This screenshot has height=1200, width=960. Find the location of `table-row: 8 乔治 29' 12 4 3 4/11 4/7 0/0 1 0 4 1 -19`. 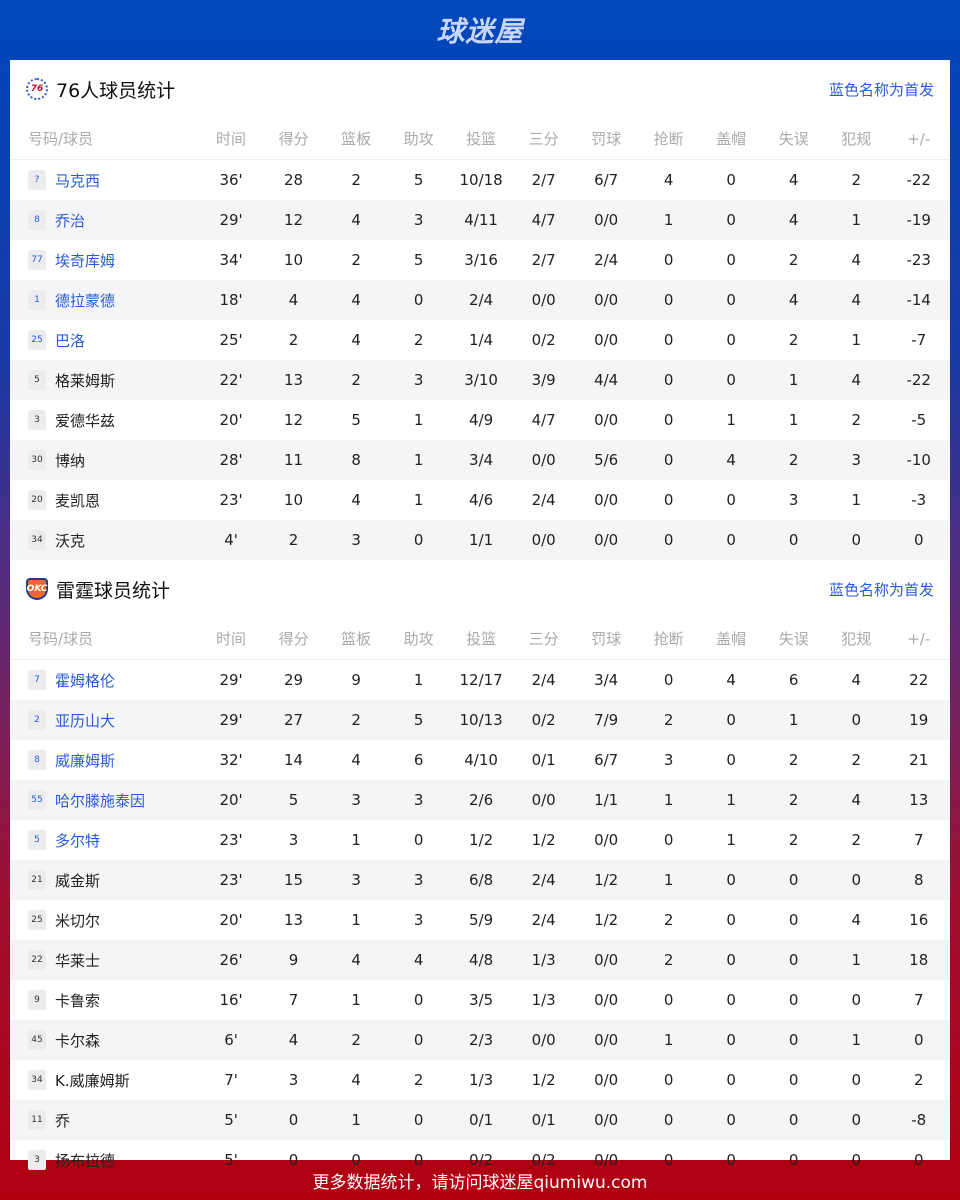

table-row: 8 乔治 29' 12 4 3 4/11 4/7 0/0 1 0 4 1 -19 is located at coordinates (480, 220).